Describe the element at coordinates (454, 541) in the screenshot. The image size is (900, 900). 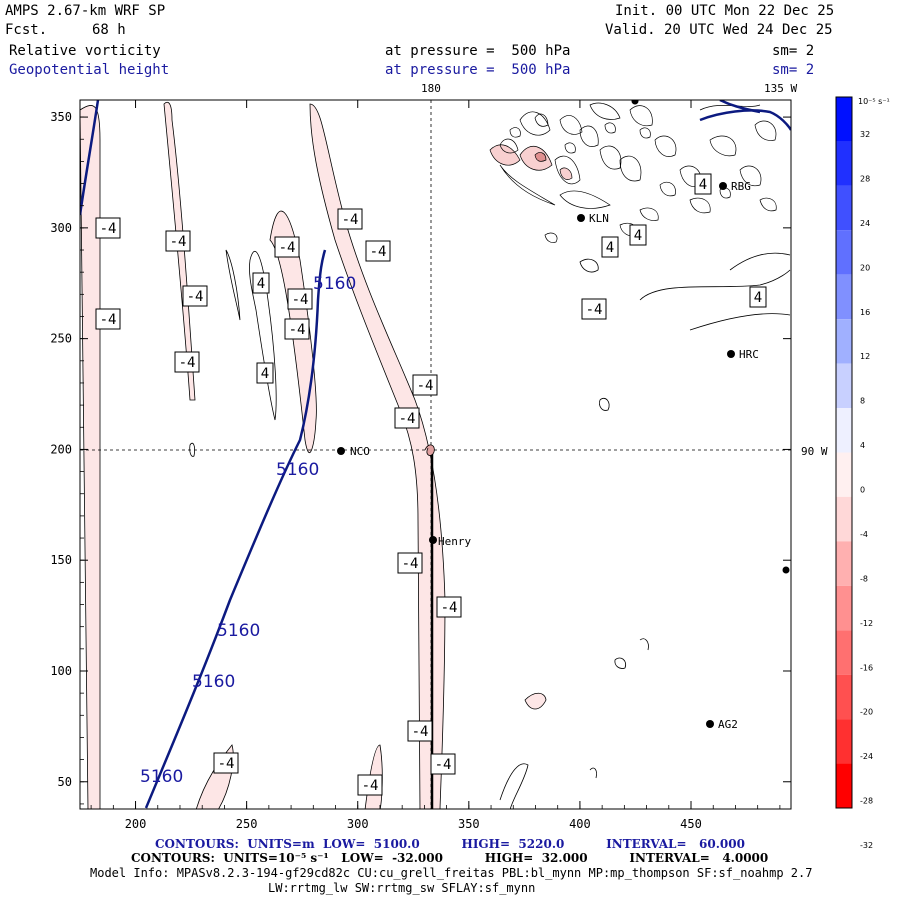
I see `station-label-henry: Henry` at that location.